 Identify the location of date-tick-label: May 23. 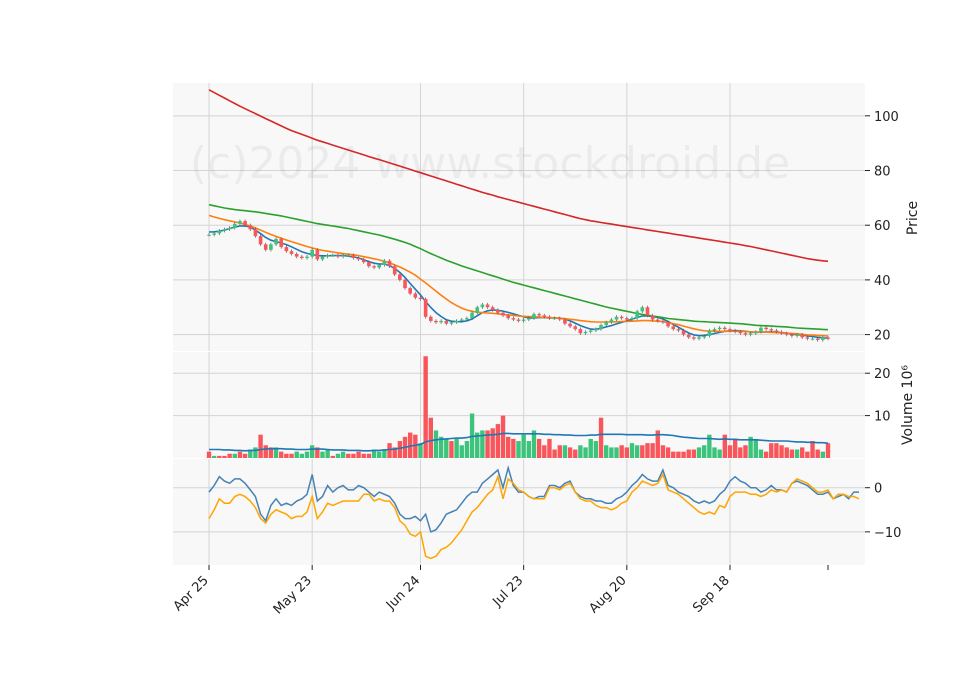
(293, 595).